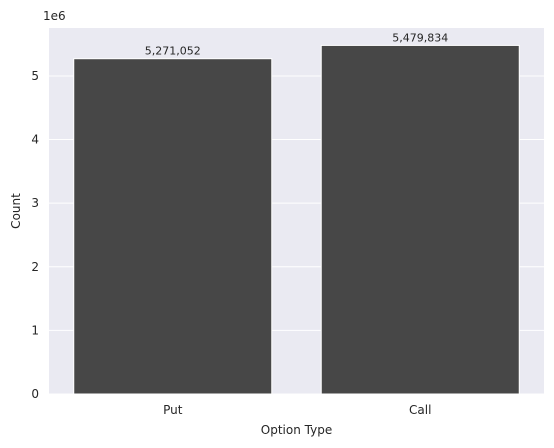  Describe the element at coordinates (420, 37) in the screenshot. I see `bar-value-label: 5,479,834` at that location.